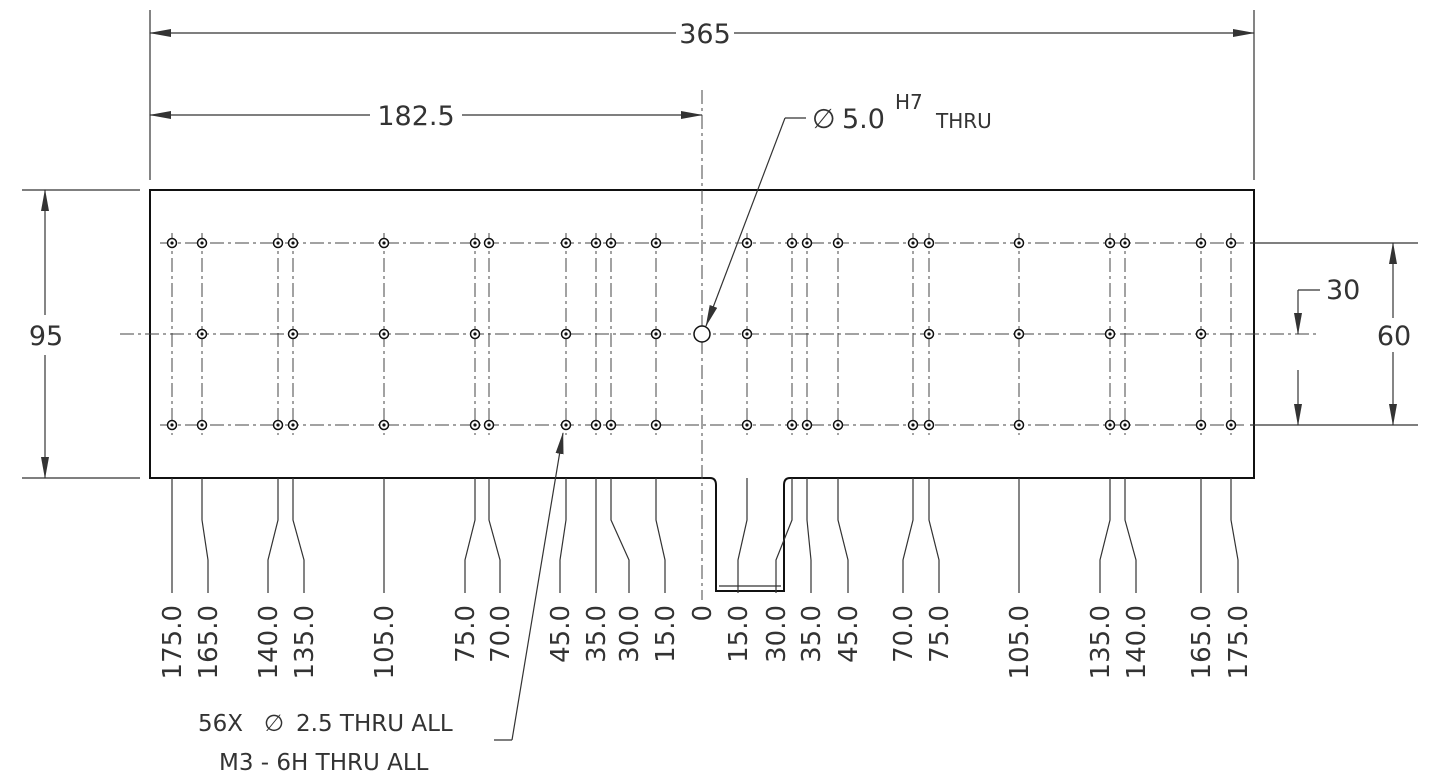 The height and width of the screenshot is (783, 1439). I want to click on hole-diameter-symbol: ∅, so click(274, 724).